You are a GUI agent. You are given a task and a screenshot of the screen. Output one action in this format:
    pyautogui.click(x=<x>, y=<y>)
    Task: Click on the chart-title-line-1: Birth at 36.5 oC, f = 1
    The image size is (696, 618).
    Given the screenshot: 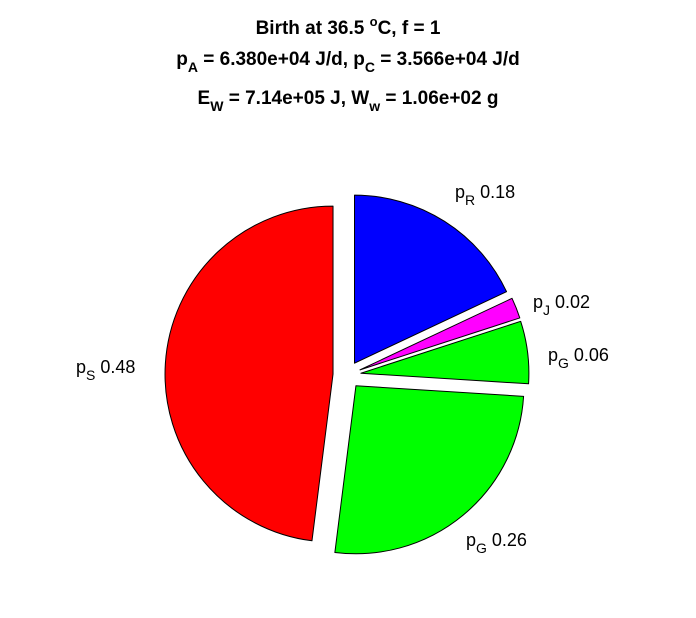 What is the action you would take?
    pyautogui.click(x=348, y=26)
    